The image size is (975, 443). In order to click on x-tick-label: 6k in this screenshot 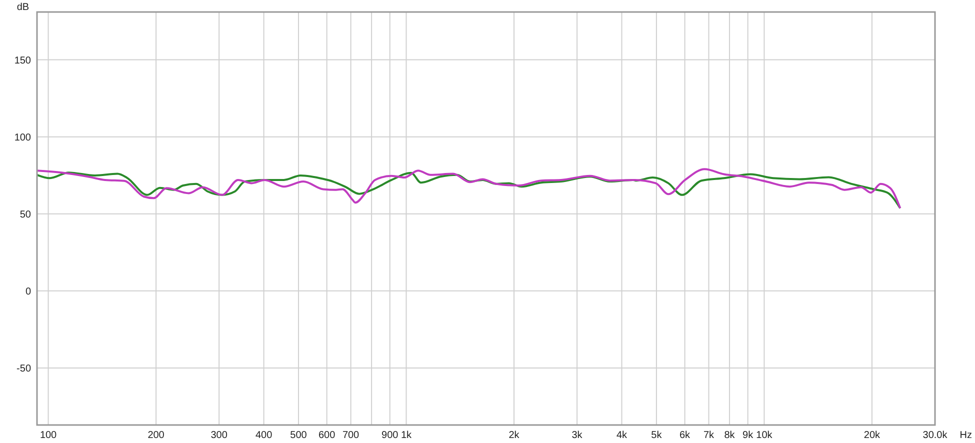, I will do `click(686, 435)`.